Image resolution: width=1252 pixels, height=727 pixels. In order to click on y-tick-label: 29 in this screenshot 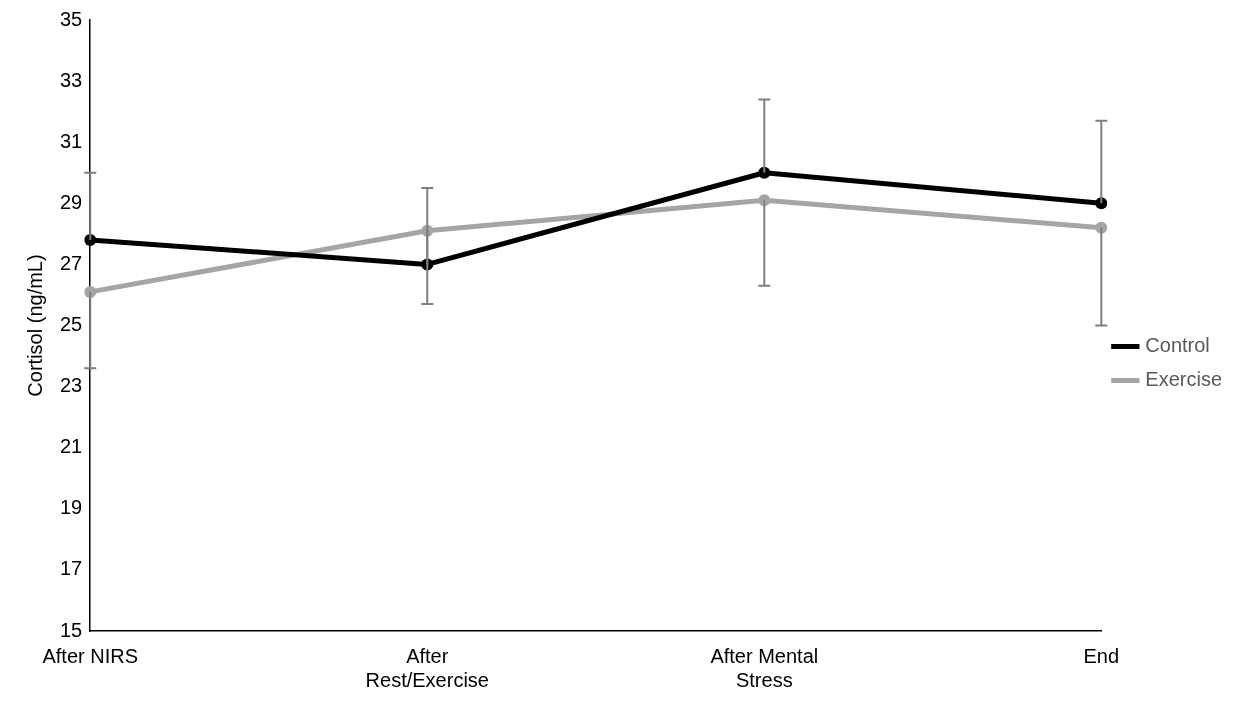, I will do `click(71, 201)`.